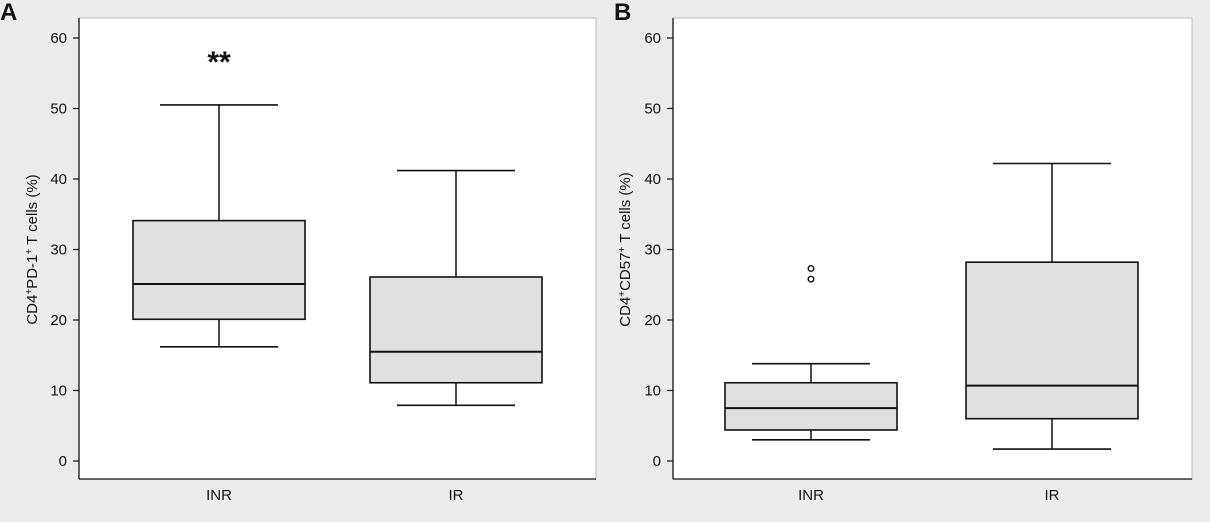 The image size is (1210, 522). Describe the element at coordinates (622, 13) in the screenshot. I see `panel-label: B` at that location.